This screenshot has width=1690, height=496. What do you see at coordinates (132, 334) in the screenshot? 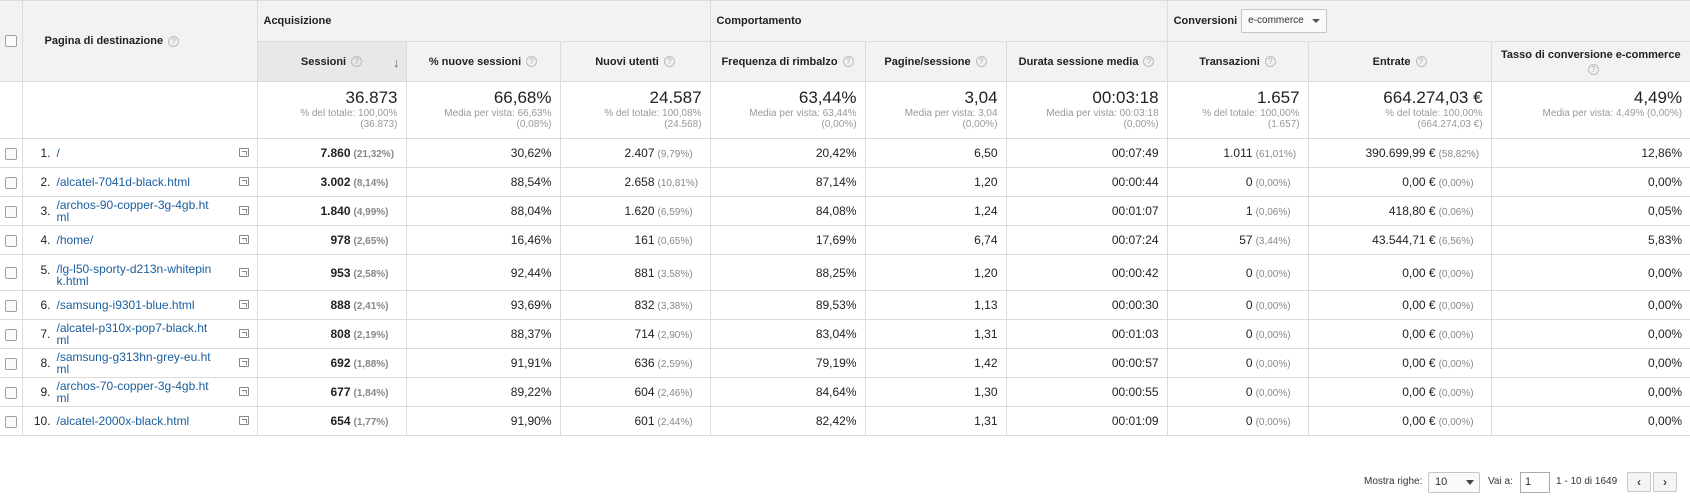
I see `page-link: /alcatel-p310x-pop7-black.html` at bounding box center [132, 334].